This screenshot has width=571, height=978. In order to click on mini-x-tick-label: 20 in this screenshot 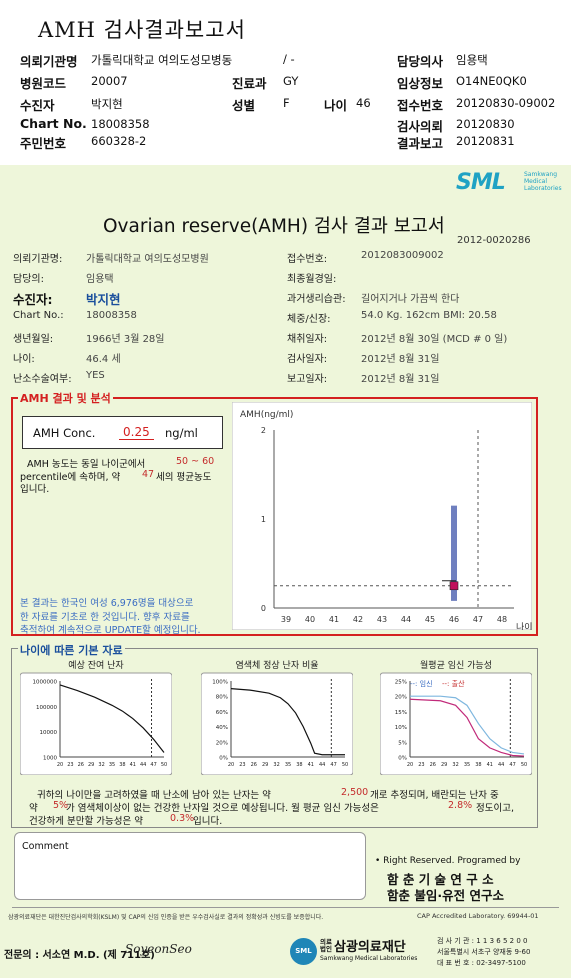, I will do `click(60, 765)`.